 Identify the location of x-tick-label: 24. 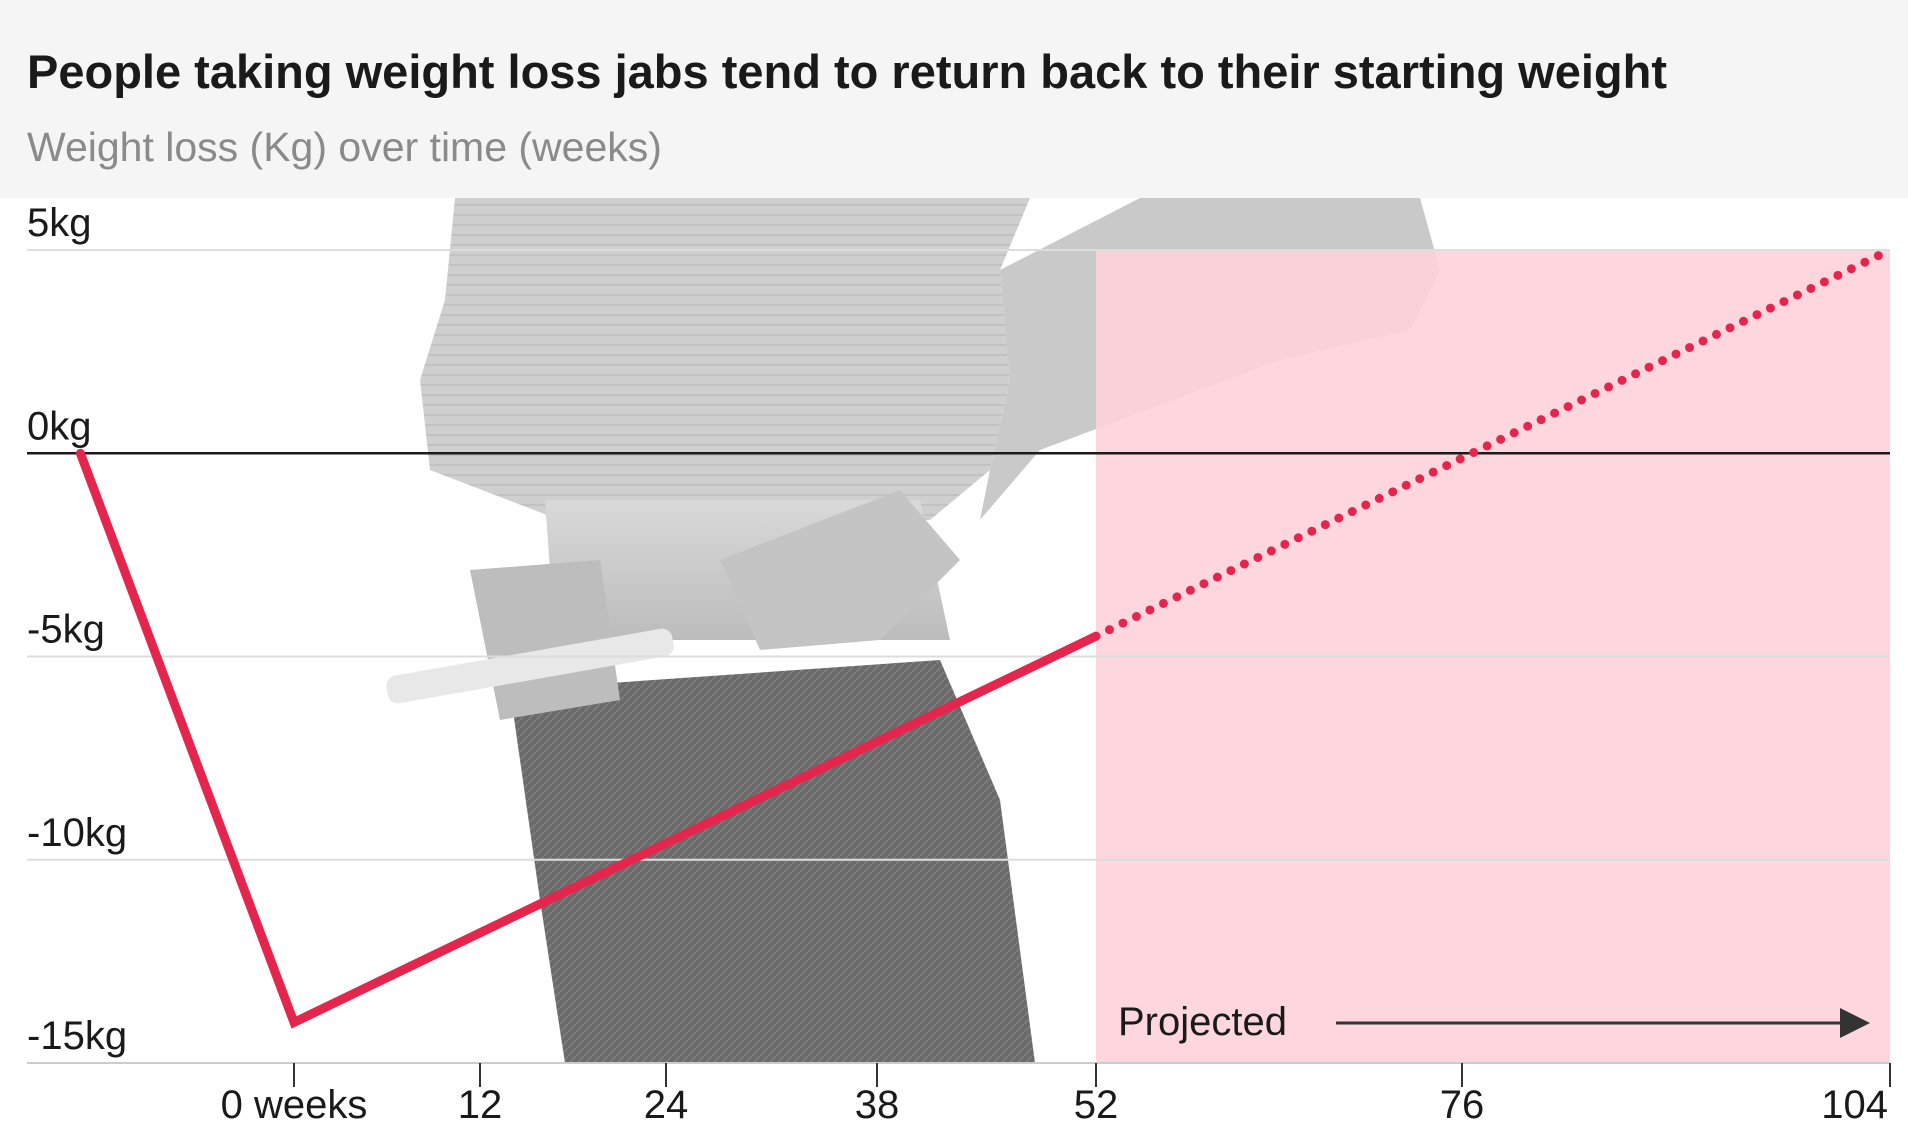
(666, 1105).